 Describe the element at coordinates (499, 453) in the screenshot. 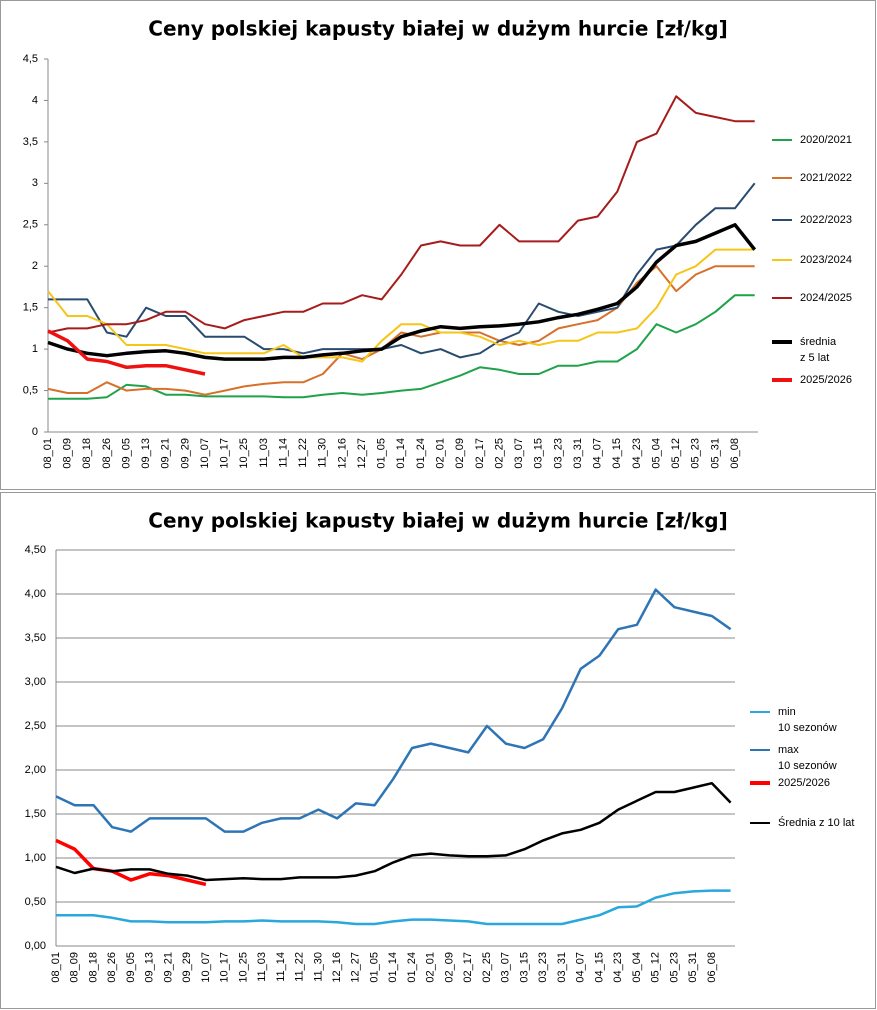

I see `x-tick-label: 02_25` at that location.